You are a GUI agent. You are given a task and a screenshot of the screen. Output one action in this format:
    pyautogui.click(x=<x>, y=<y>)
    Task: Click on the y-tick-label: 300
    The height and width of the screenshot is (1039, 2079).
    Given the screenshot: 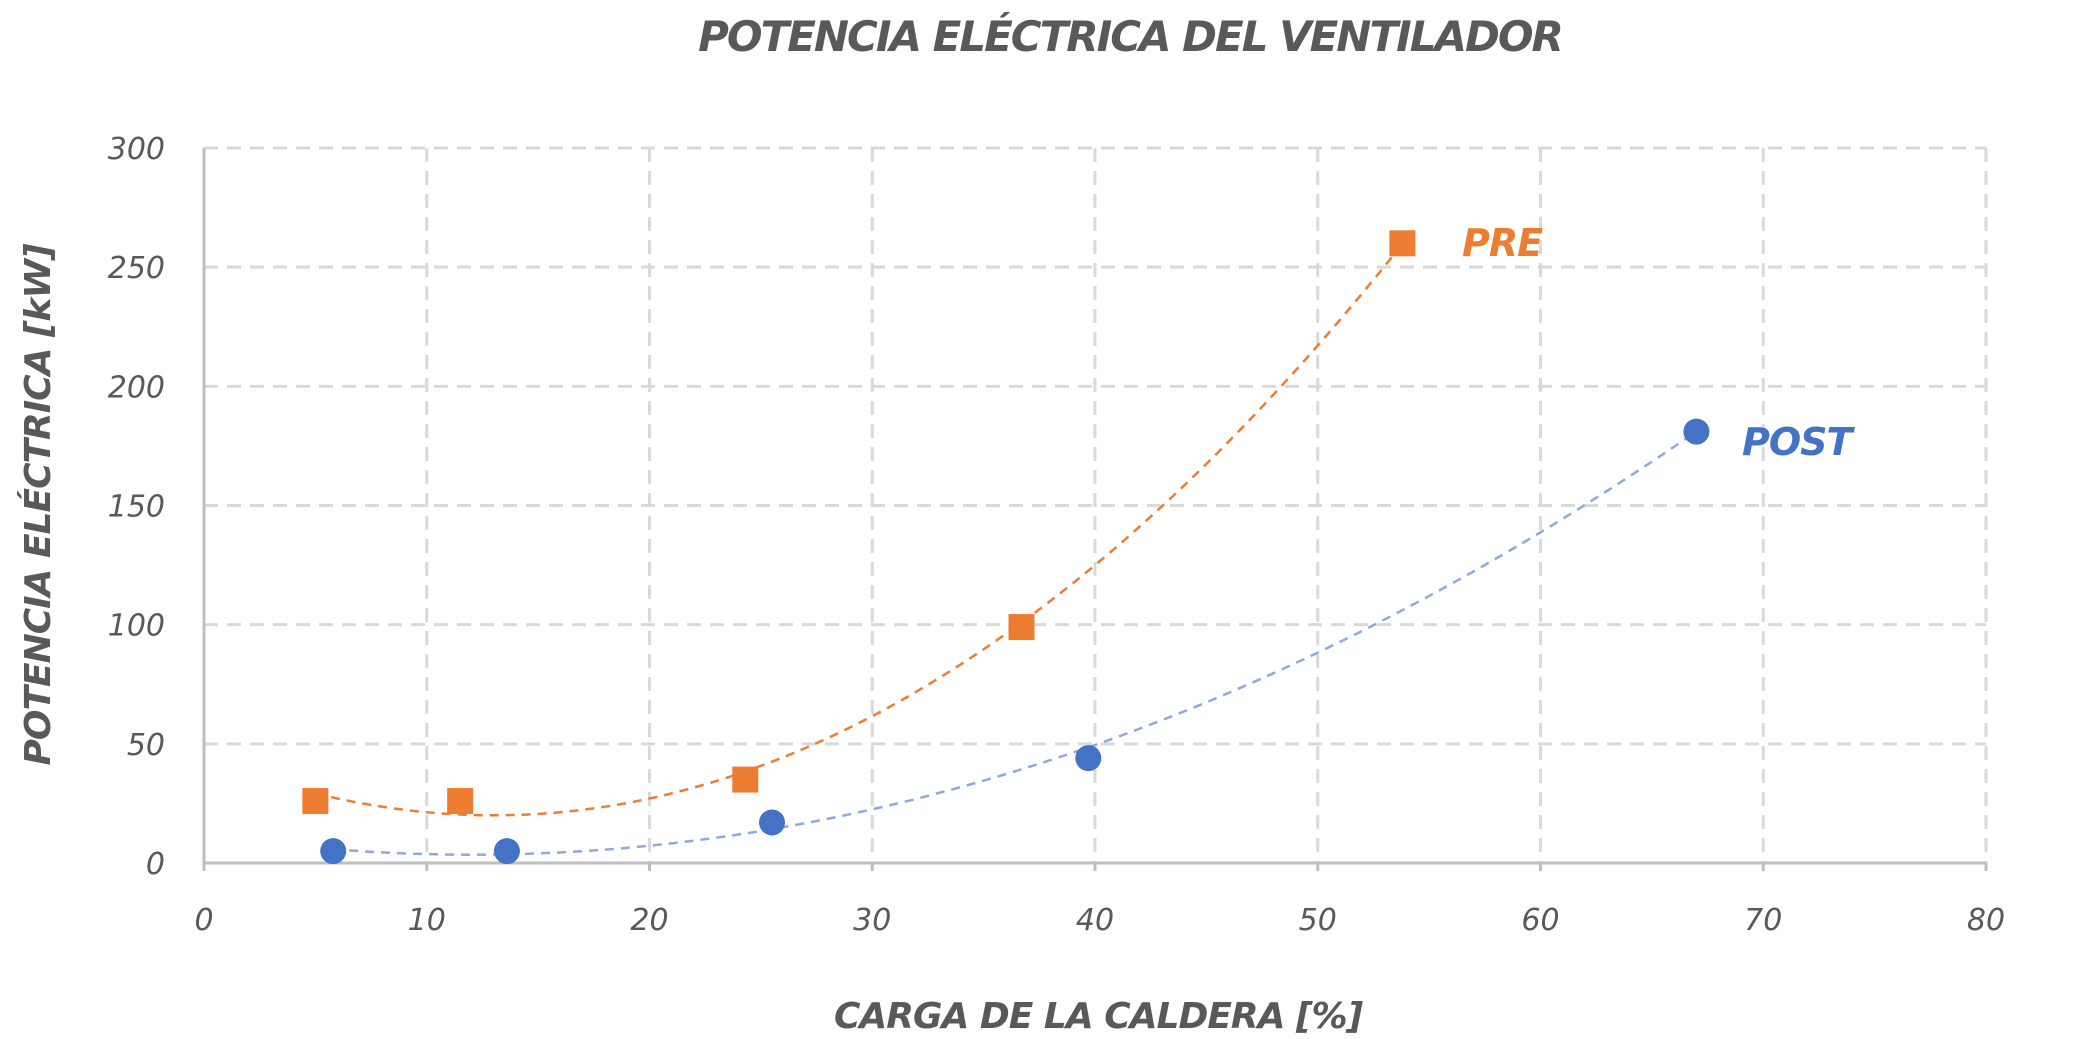 What is the action you would take?
    pyautogui.click(x=136, y=149)
    